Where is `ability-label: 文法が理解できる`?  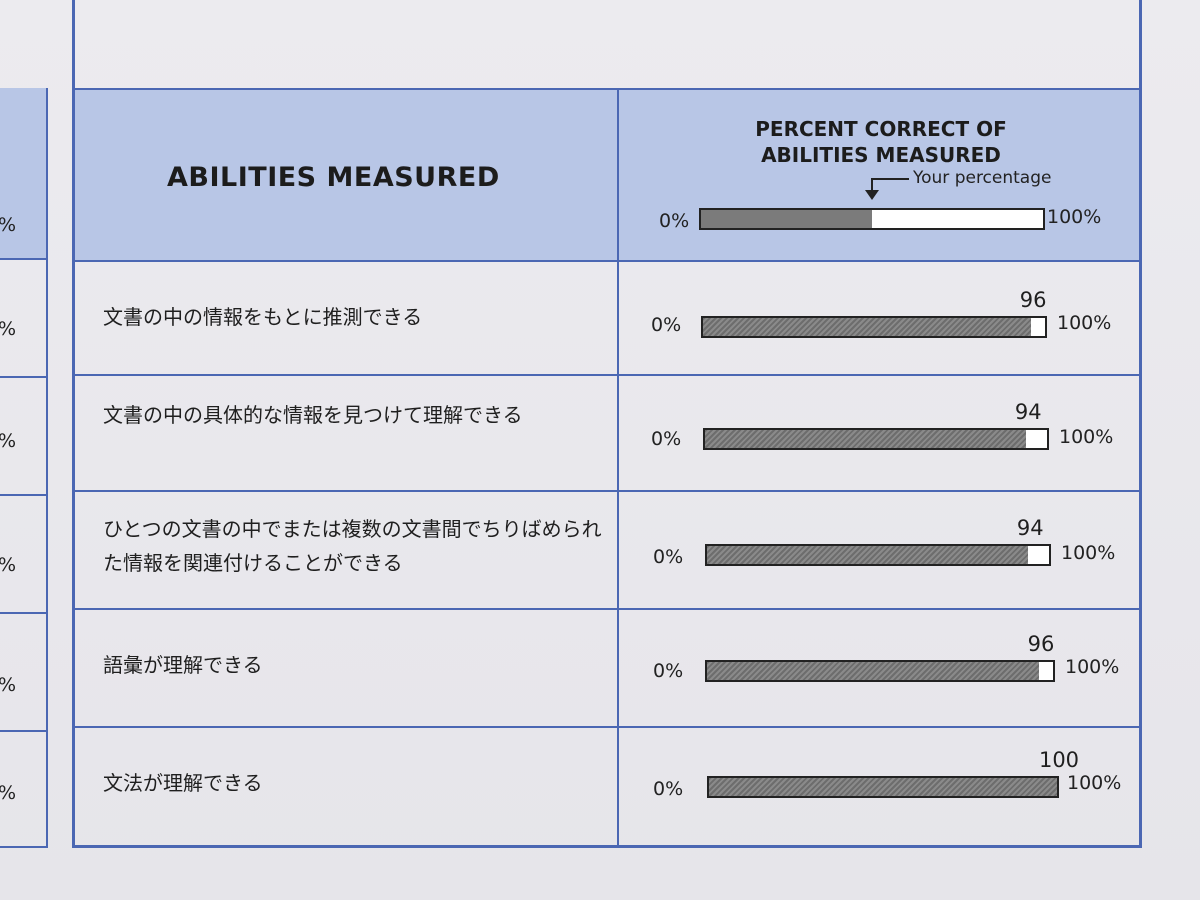
ability-label: 文法が理解できる is located at coordinates (183, 783).